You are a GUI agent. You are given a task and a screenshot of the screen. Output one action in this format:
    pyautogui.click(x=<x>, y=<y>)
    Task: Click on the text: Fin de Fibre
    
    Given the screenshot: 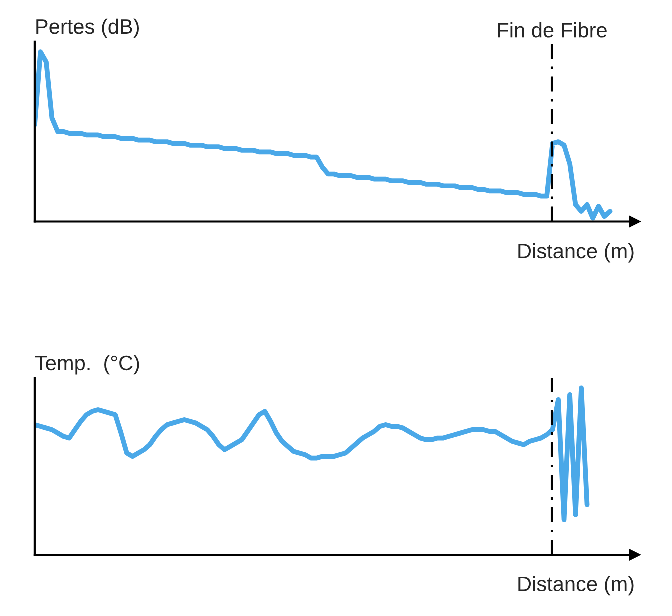 What is the action you would take?
    pyautogui.click(x=552, y=30)
    